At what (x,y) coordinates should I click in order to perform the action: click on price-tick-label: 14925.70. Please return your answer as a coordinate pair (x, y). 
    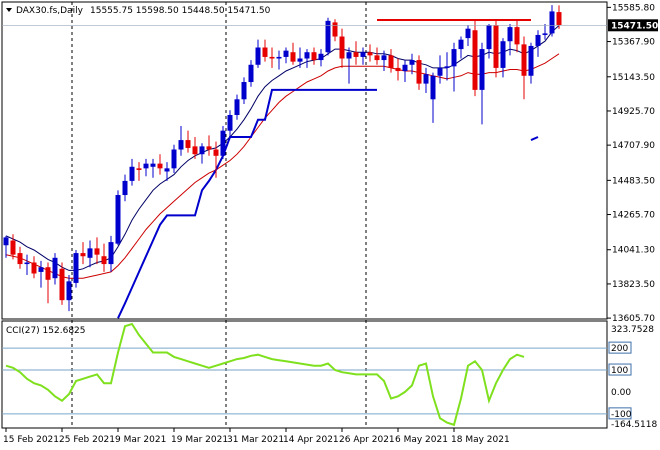
    Looking at the image, I should click on (633, 112).